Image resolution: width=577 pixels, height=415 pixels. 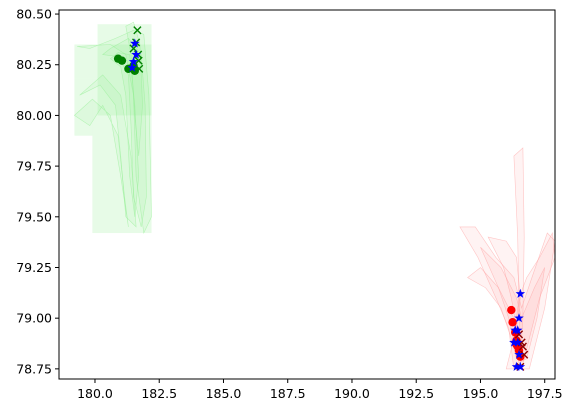 What do you see at coordinates (34, 64) in the screenshot?
I see `y-tick-label-6: 80.25` at bounding box center [34, 64].